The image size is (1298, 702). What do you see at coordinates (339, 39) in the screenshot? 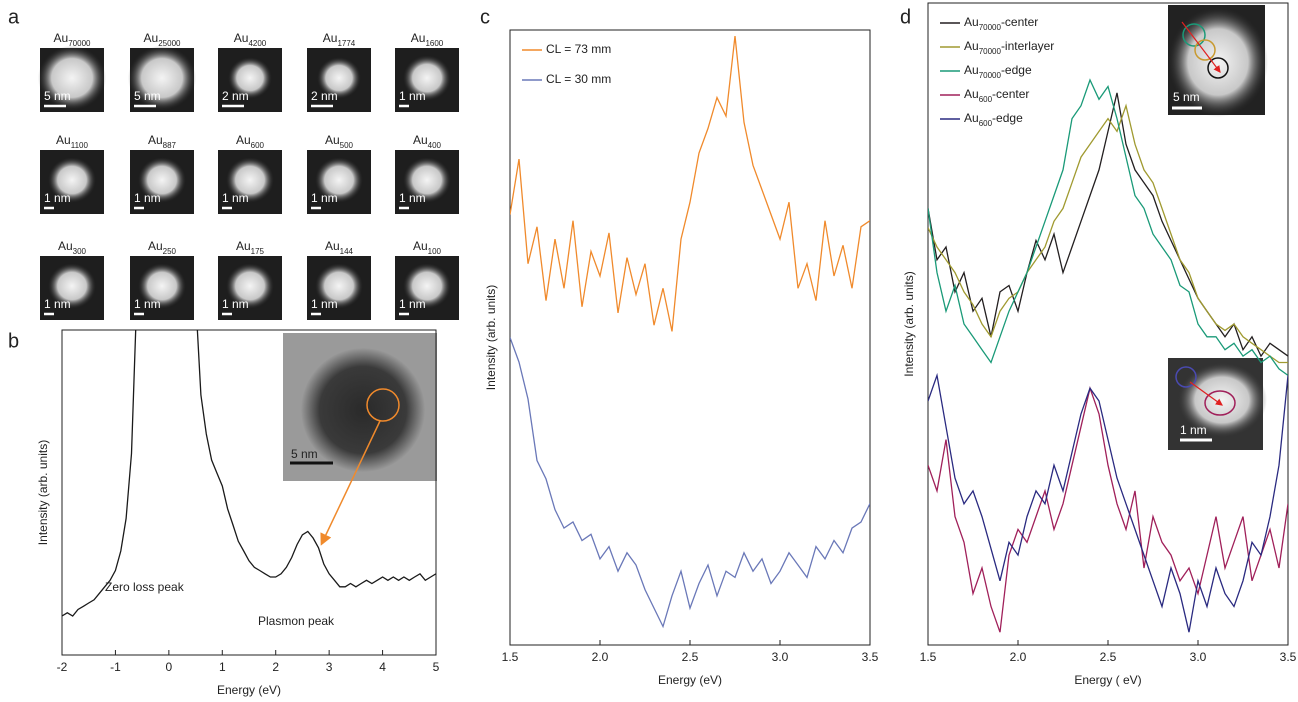
I see `tile-label: Au1774` at bounding box center [339, 39].